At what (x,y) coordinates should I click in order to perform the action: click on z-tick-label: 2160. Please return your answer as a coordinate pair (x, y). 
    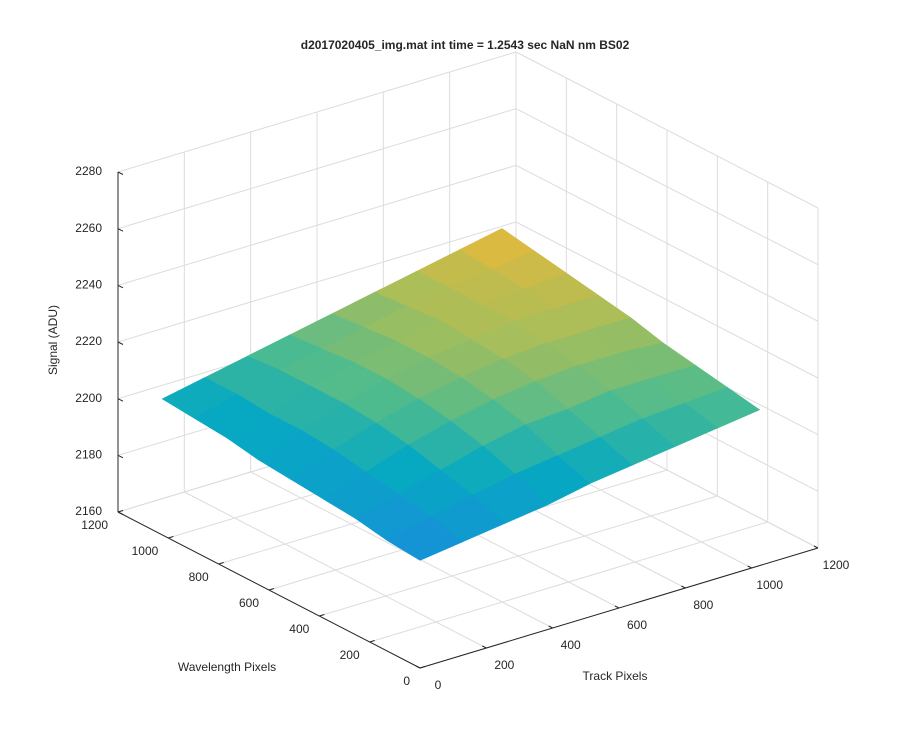
    Looking at the image, I should click on (88, 511).